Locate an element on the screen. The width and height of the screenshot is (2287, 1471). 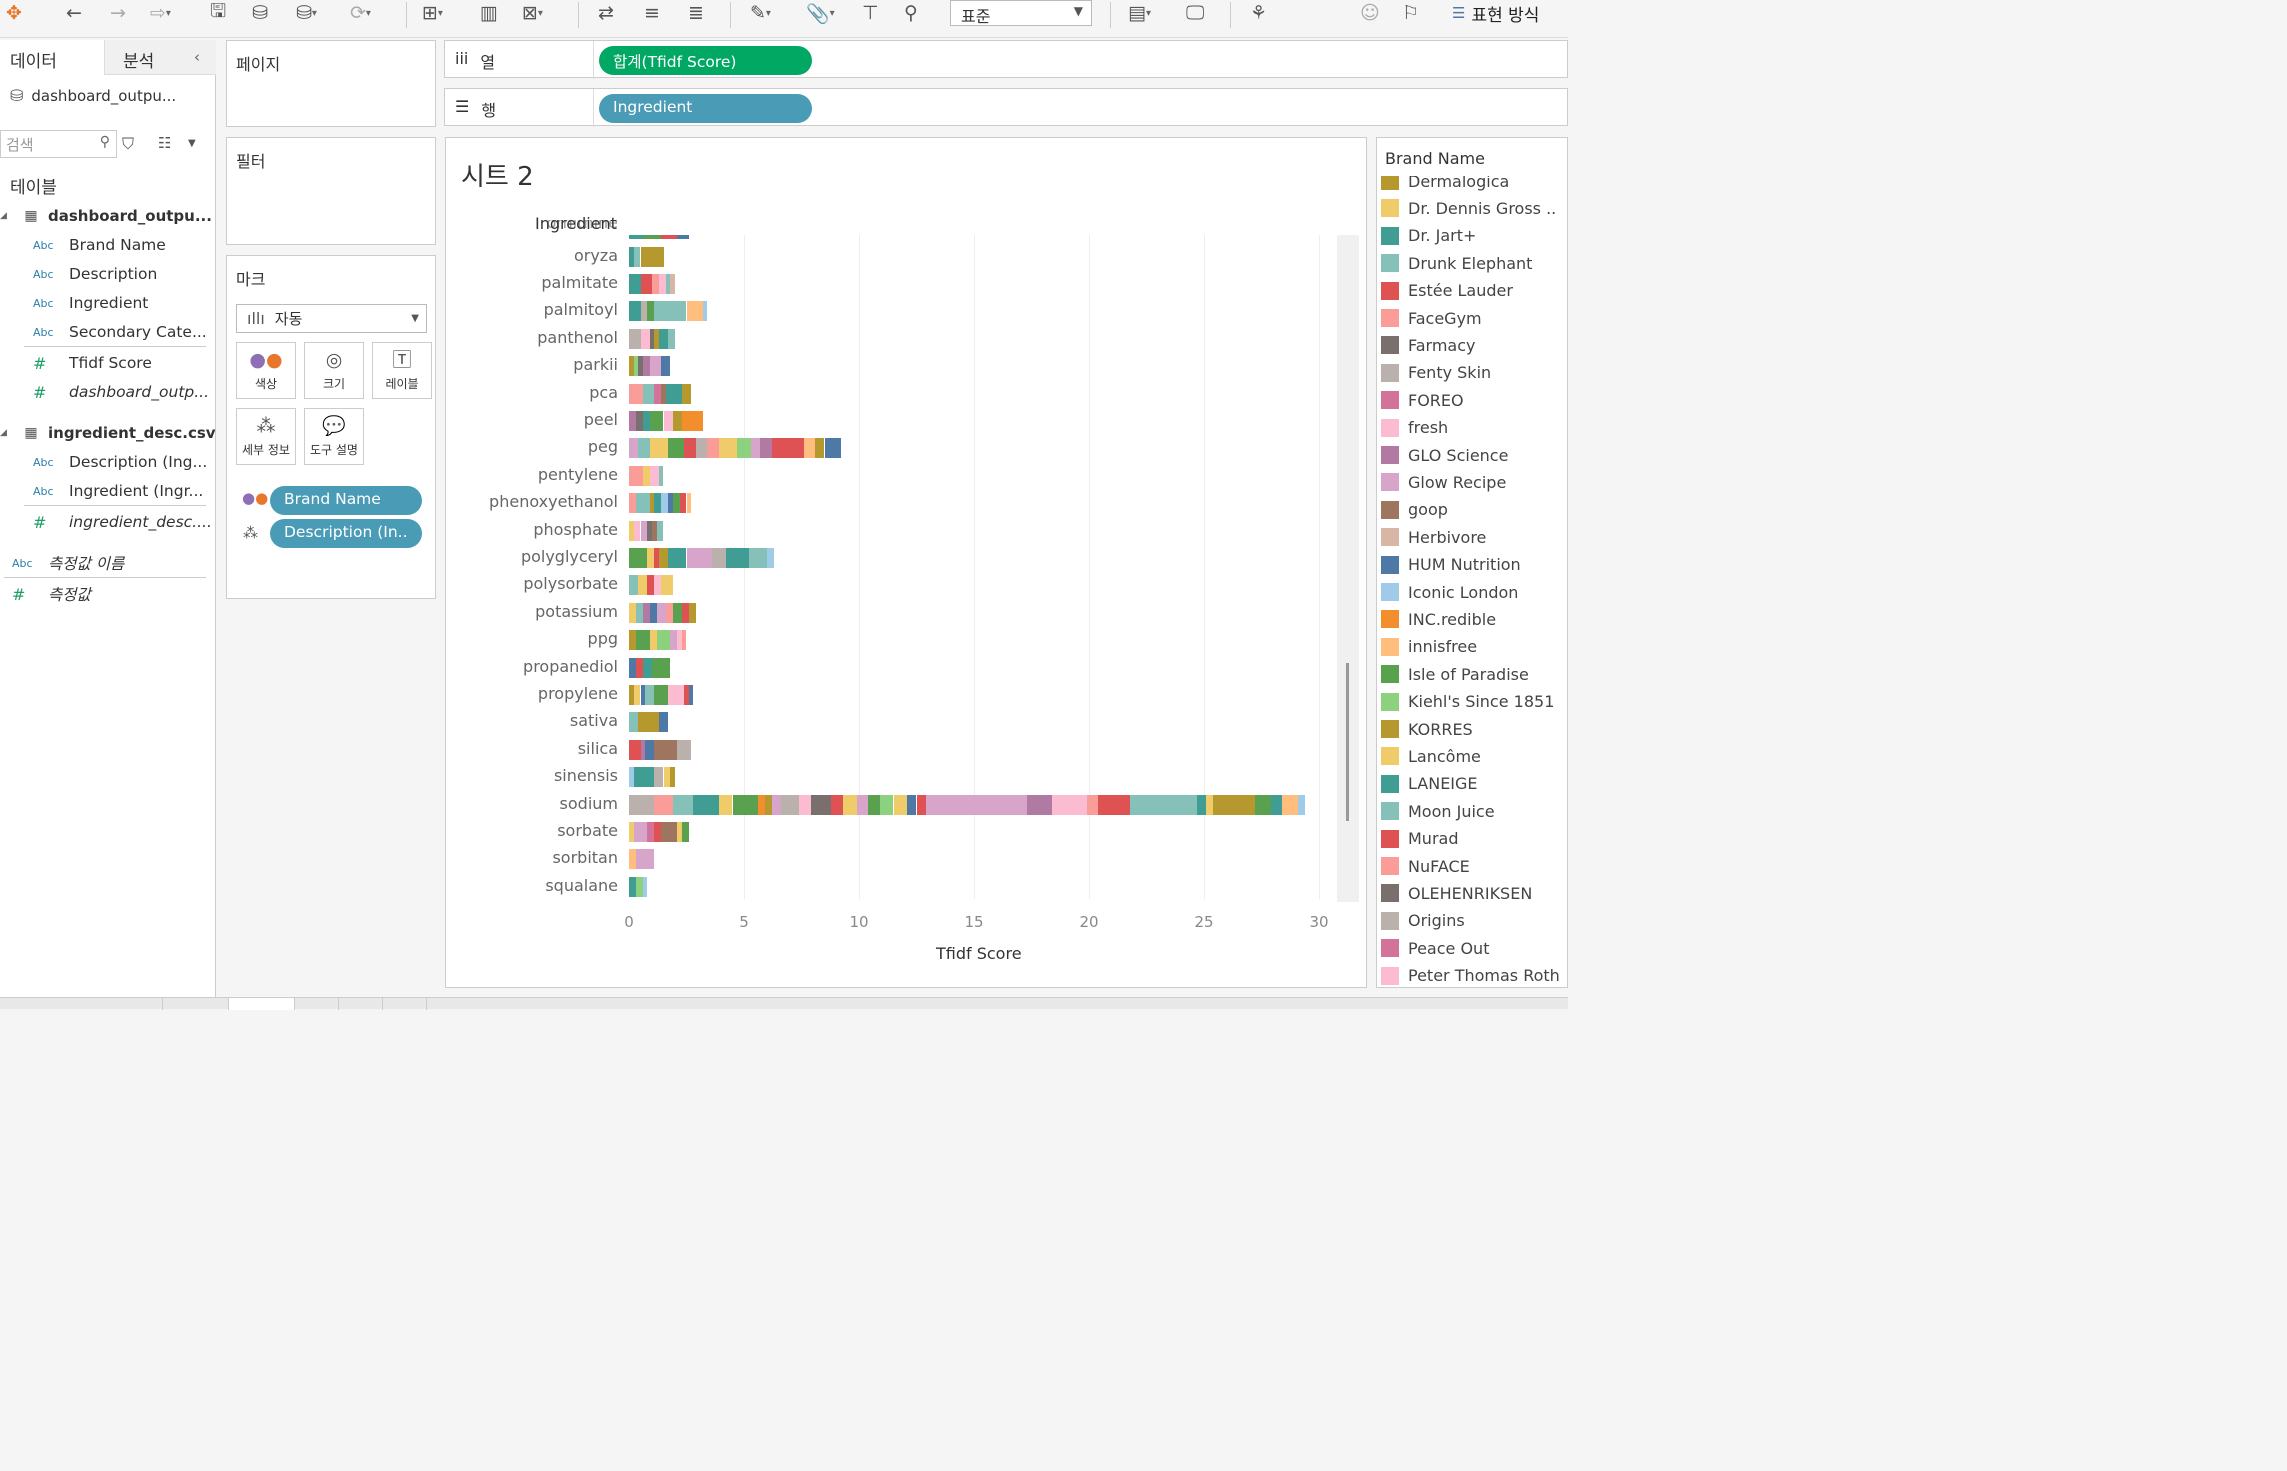
ask-data-icon: ☺ is located at coordinates (1370, 13).